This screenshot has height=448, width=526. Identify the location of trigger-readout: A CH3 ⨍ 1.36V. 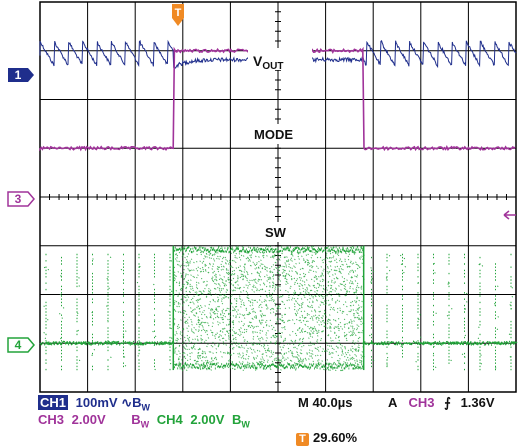
(441, 402).